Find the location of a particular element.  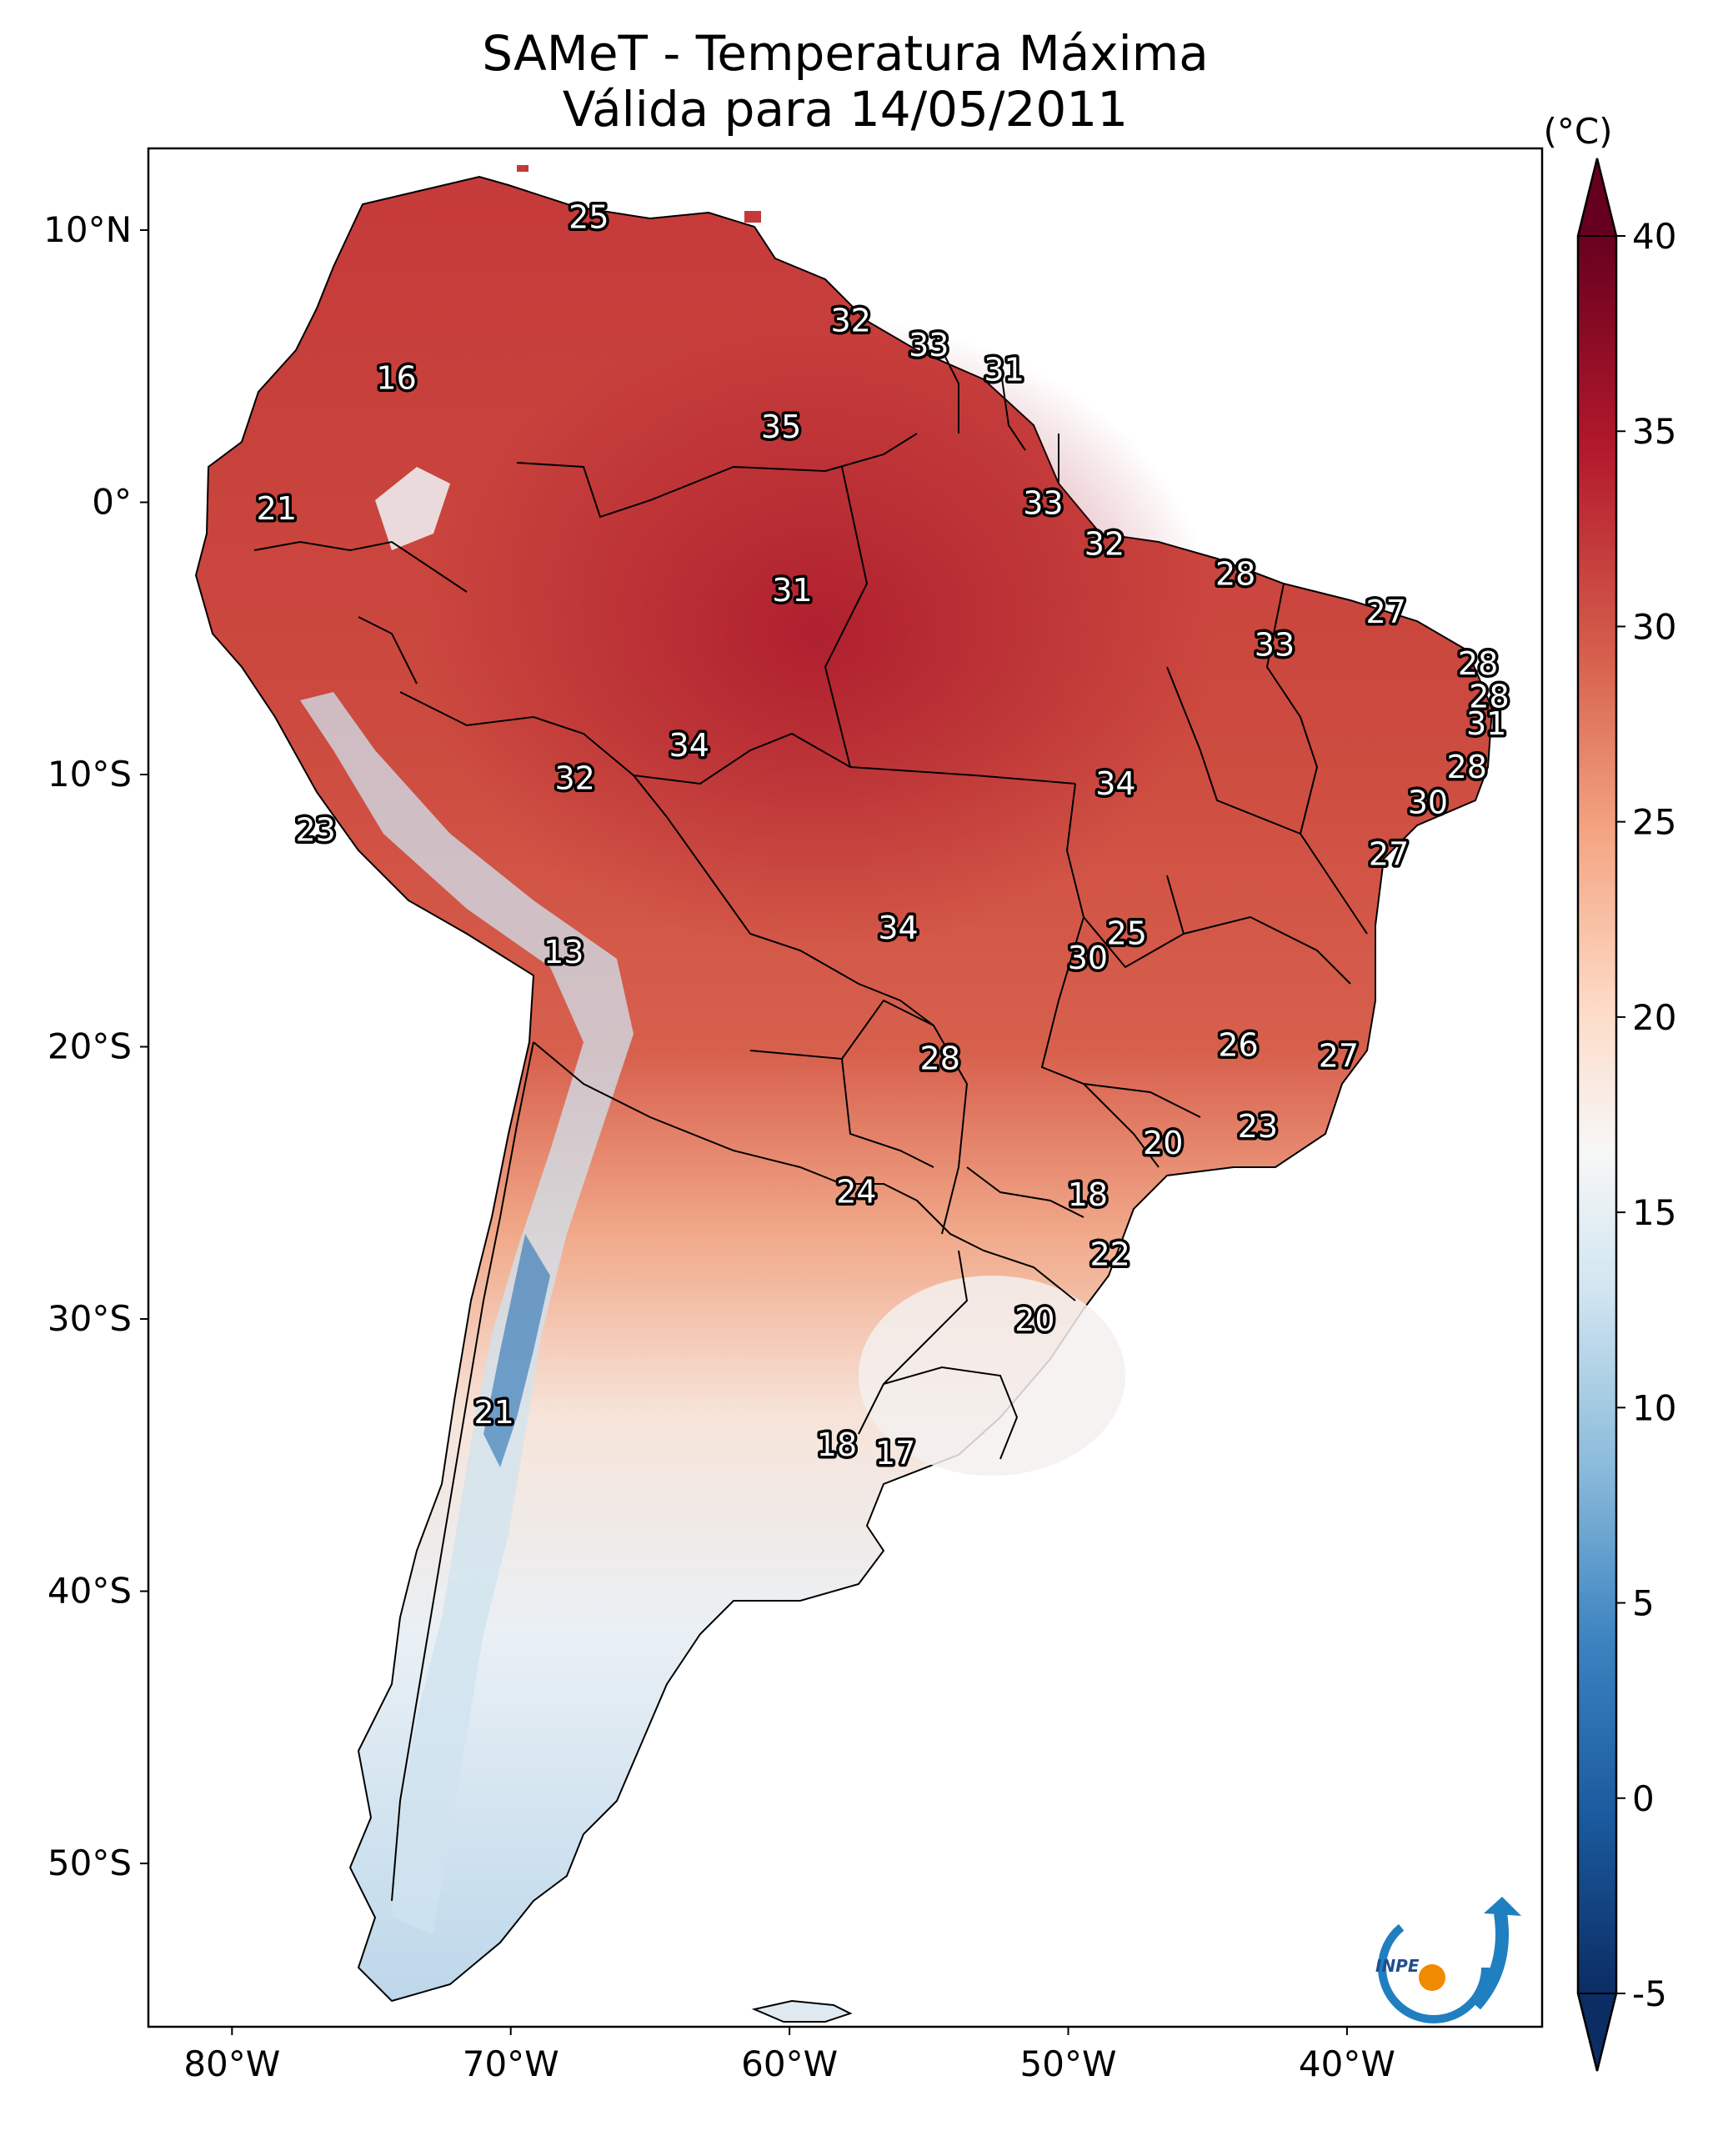

colorbar-tick-labels: 40 35 30 25 20 15 10 5 0 -5 is located at coordinates (1646, 1115).